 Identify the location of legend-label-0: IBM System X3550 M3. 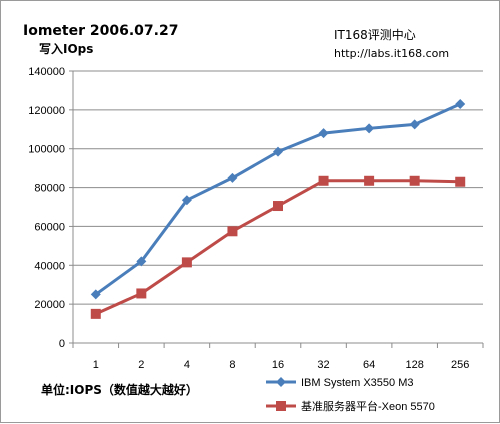
(357, 383).